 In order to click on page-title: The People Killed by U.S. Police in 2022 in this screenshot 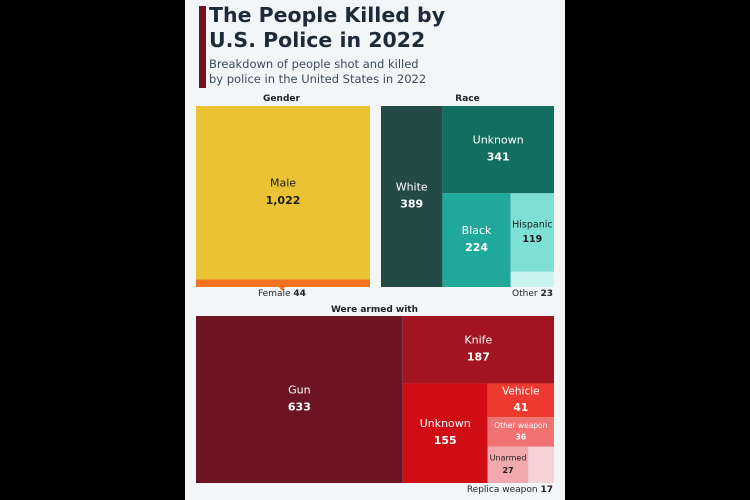, I will do `click(384, 28)`.